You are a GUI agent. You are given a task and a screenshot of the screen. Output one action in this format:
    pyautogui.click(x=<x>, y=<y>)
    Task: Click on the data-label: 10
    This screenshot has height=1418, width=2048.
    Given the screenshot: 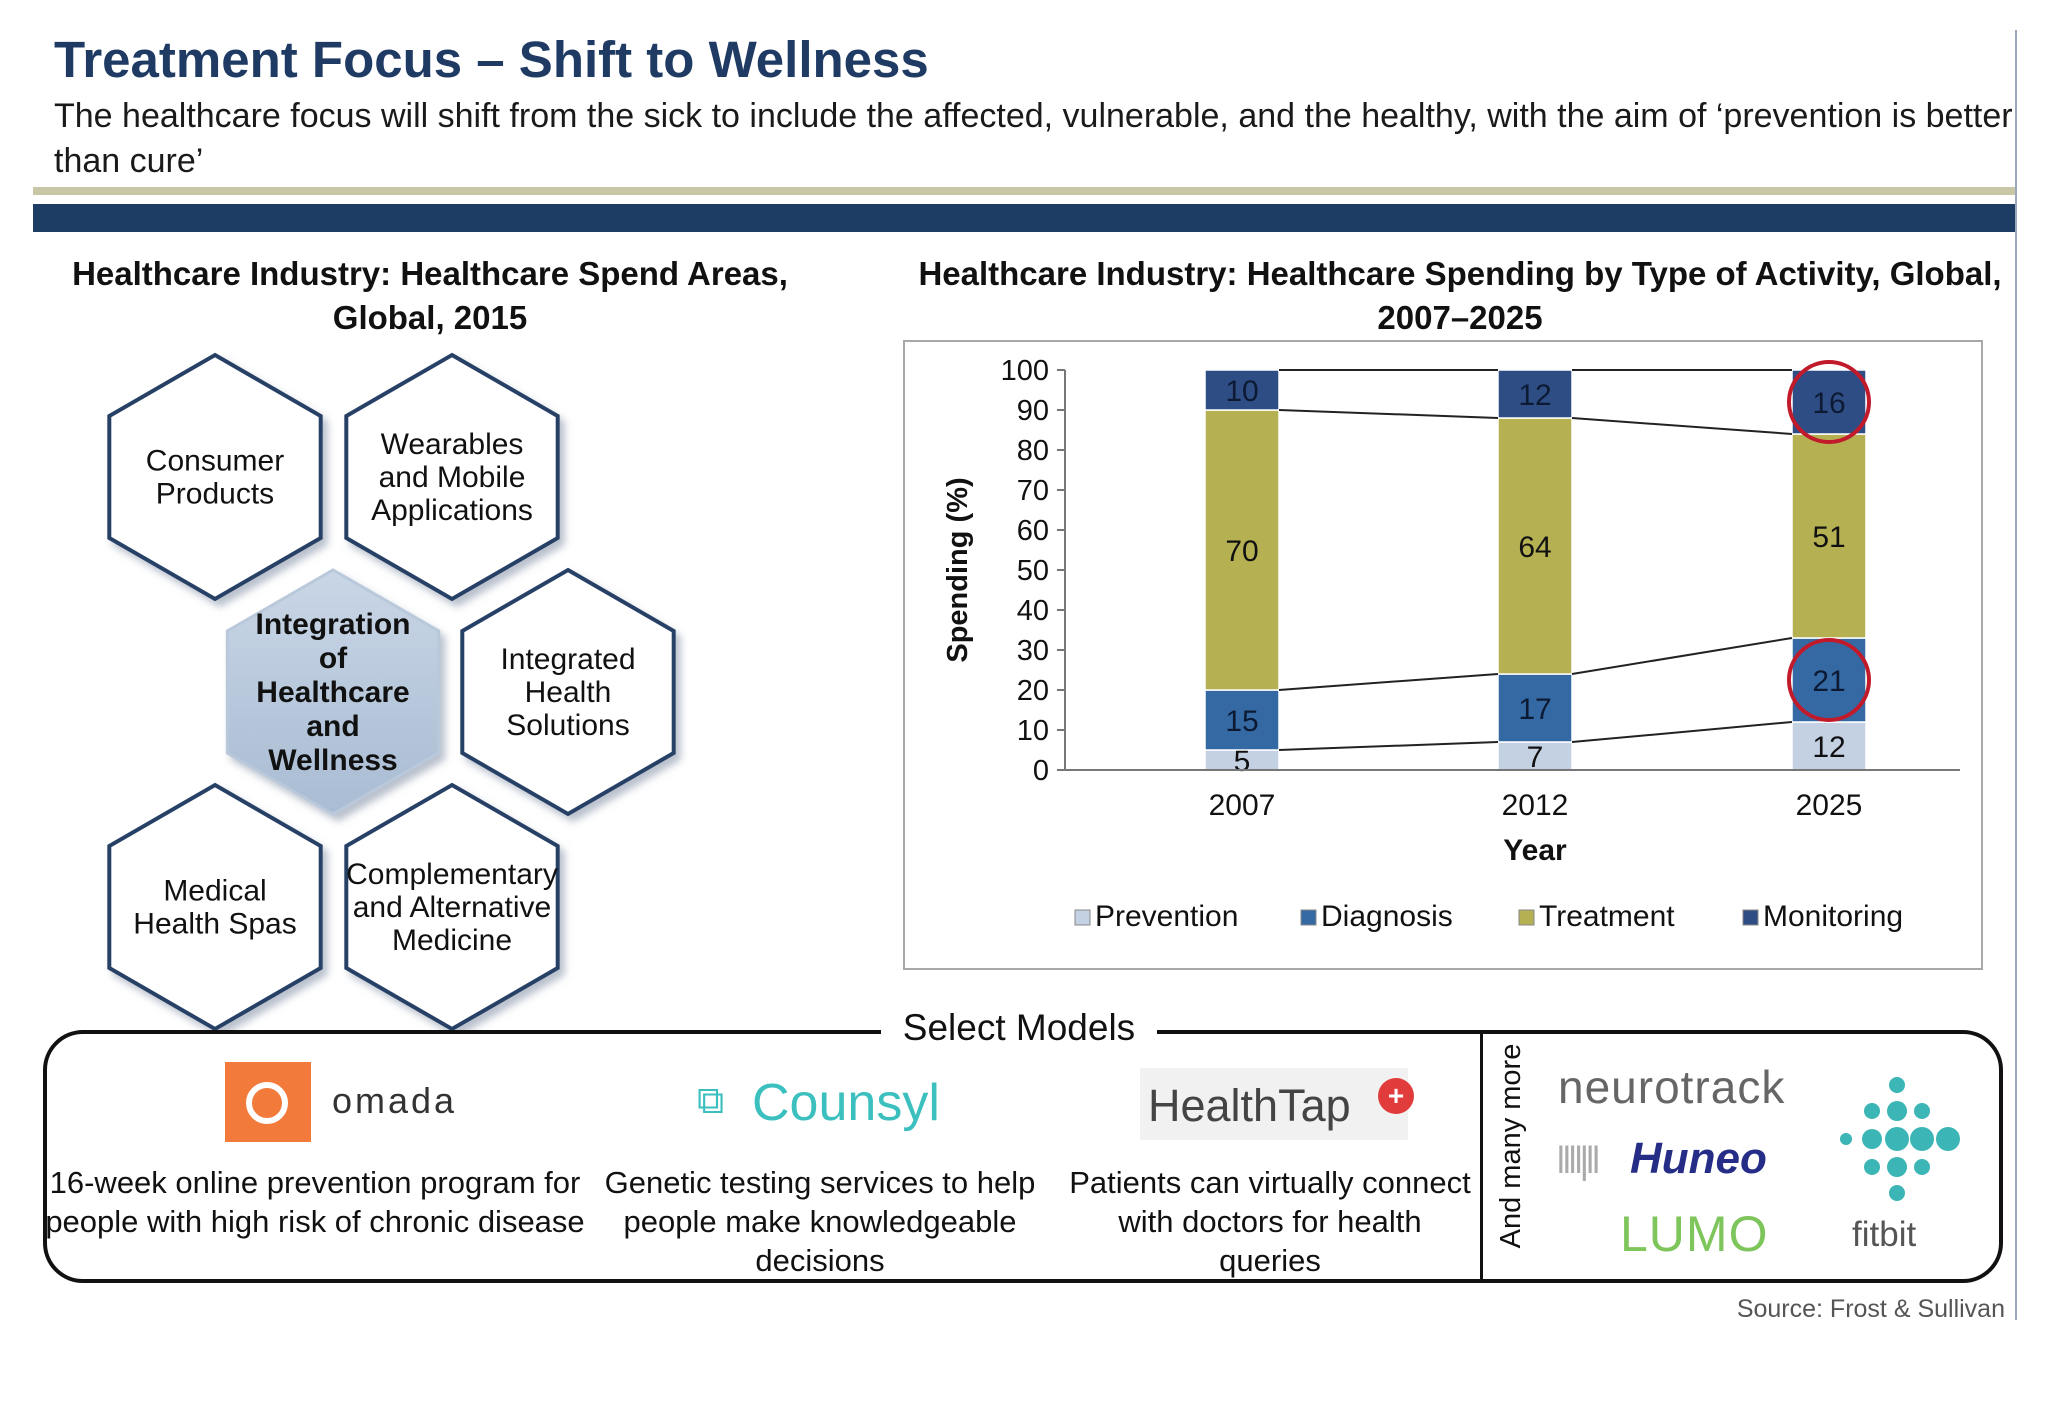 What is the action you would take?
    pyautogui.click(x=1241, y=391)
    